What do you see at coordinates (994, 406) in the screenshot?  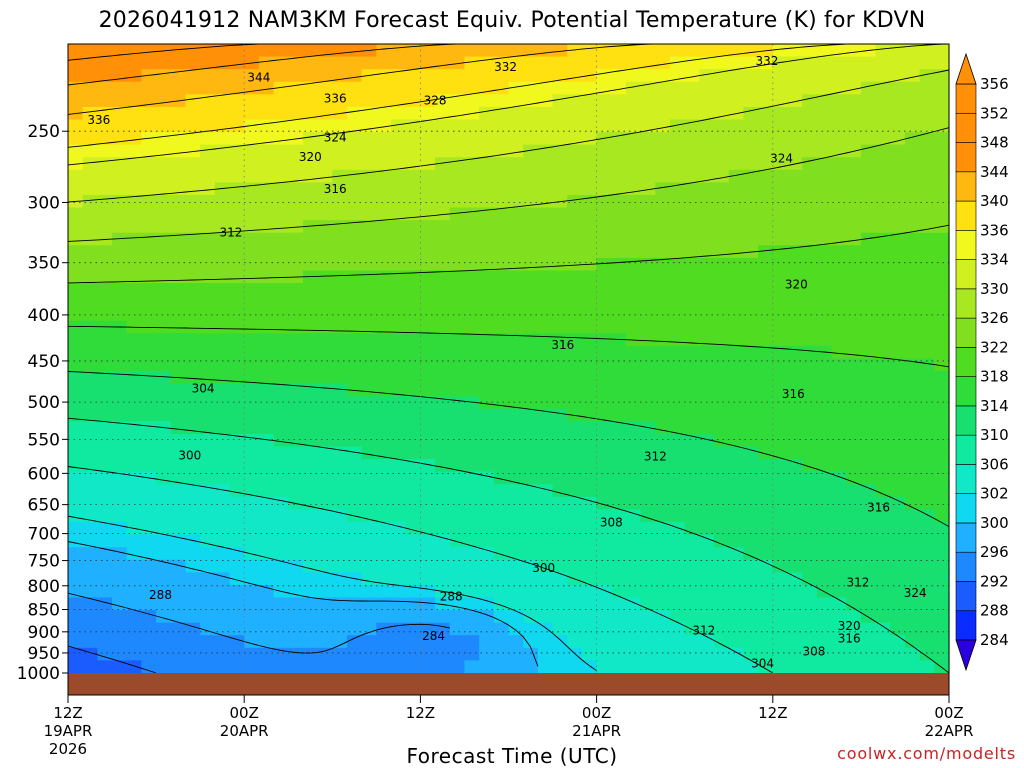 I see `colorbar-label: 314` at bounding box center [994, 406].